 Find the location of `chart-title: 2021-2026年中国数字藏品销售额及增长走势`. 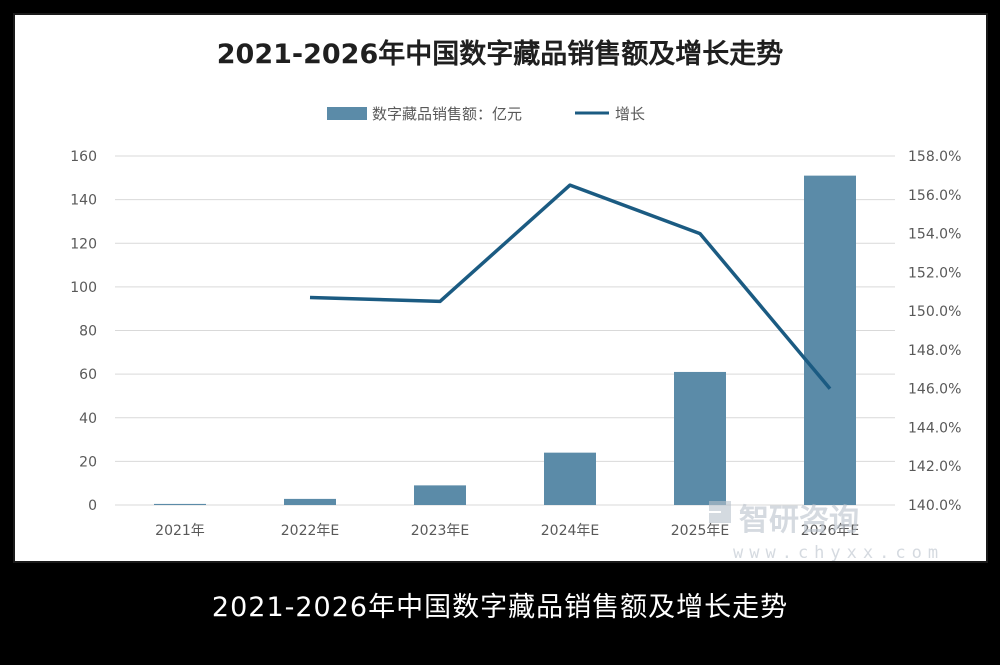

chart-title: 2021-2026年中国数字藏品销售额及增长走势 is located at coordinates (500, 54).